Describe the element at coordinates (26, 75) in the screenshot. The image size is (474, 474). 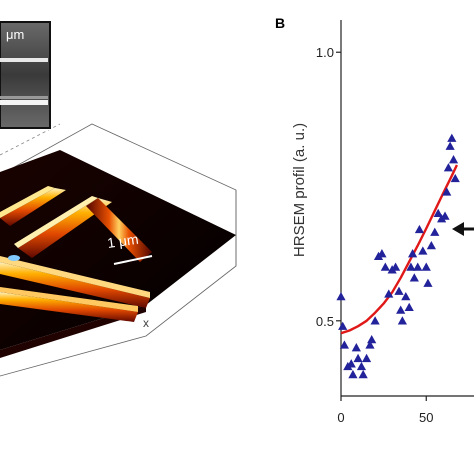
I see `inset-image: μm` at that location.